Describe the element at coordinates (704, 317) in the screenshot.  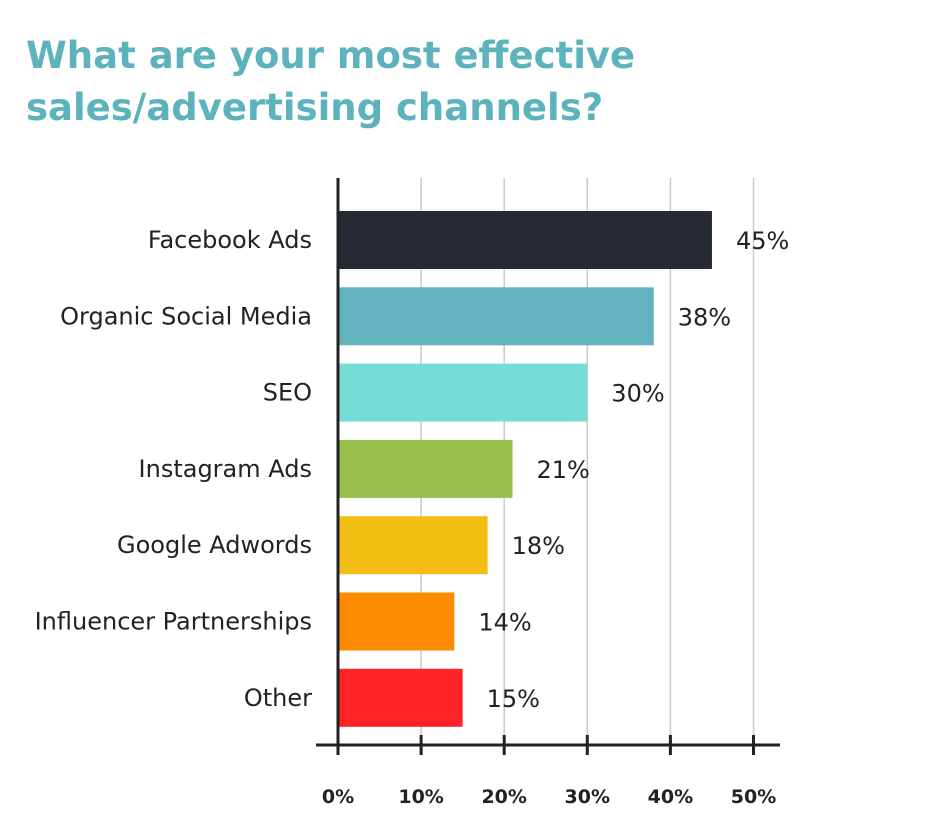
I see `value-label: 38%` at that location.